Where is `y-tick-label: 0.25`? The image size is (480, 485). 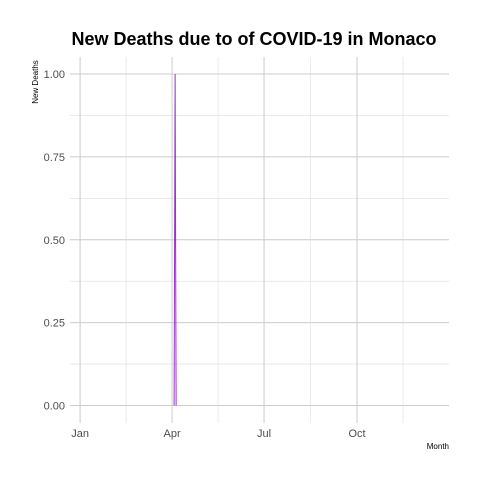
y-tick-label: 0.25 is located at coordinates (54, 324).